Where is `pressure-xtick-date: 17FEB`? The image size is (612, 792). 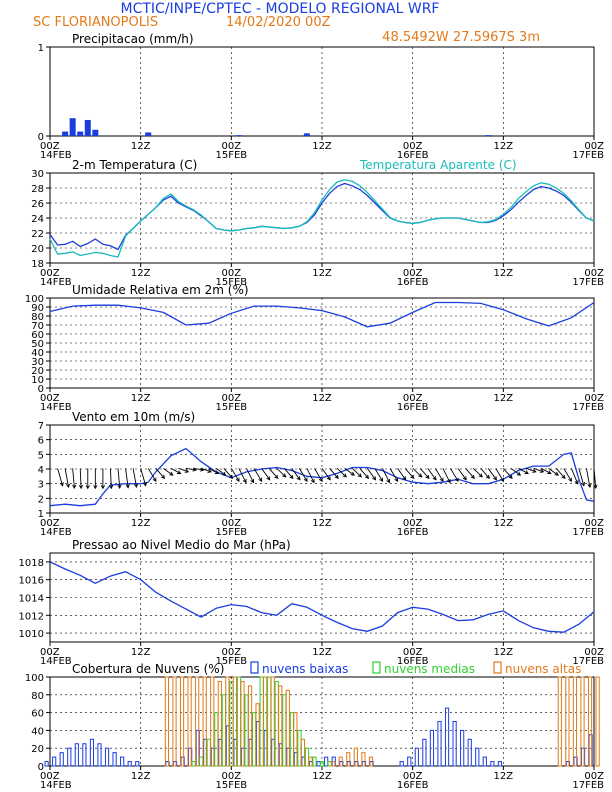
pressure-xtick-date: 17FEB is located at coordinates (588, 661).